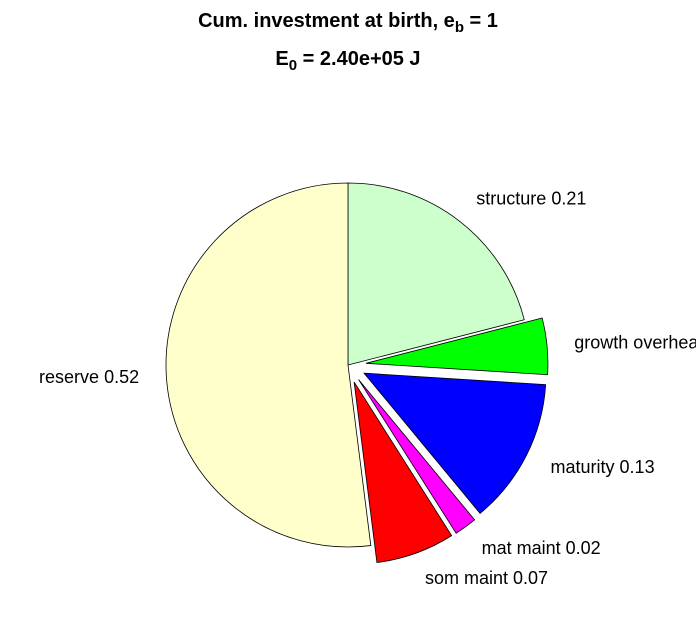  What do you see at coordinates (466, 578) in the screenshot?
I see `slice-name: som maint` at bounding box center [466, 578].